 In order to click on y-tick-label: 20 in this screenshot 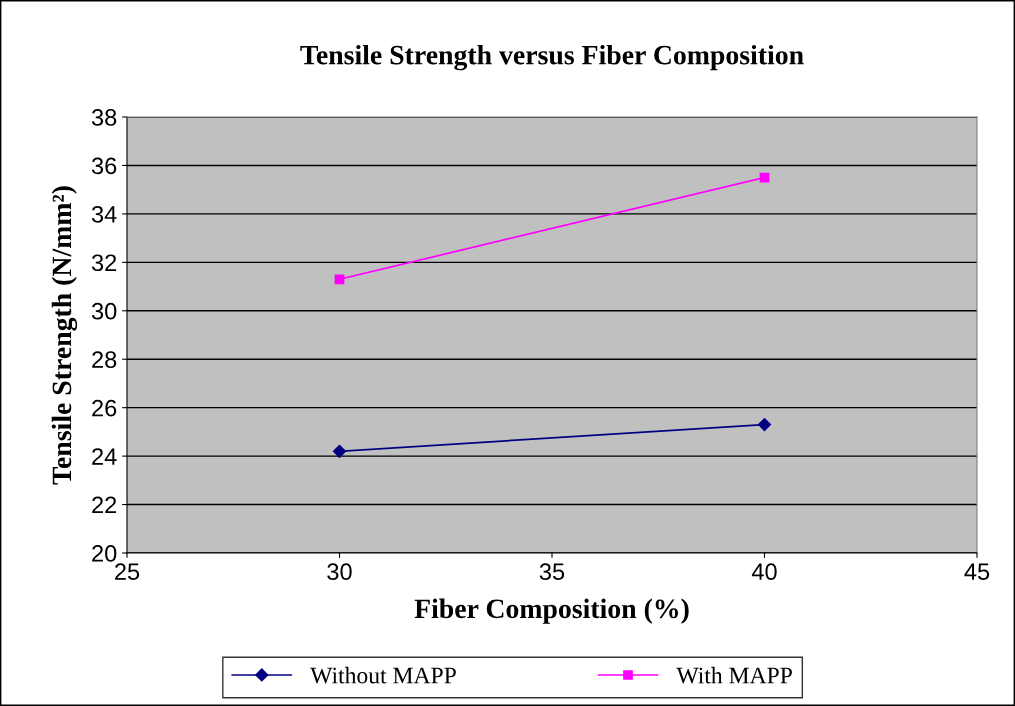, I will do `click(104, 553)`.